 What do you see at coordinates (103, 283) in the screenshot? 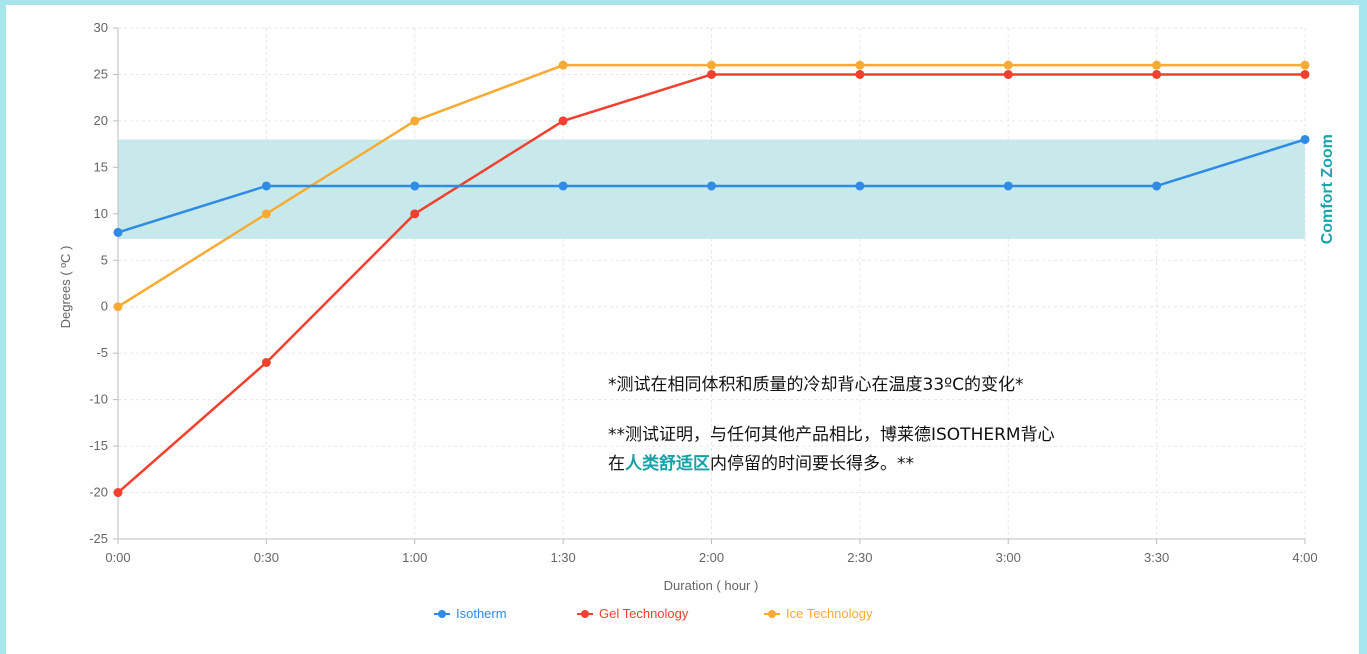
I see `y-axis-ticks: 30 25 20 15 10 5 0 -5 -10 -15 -20 -25` at bounding box center [103, 283].